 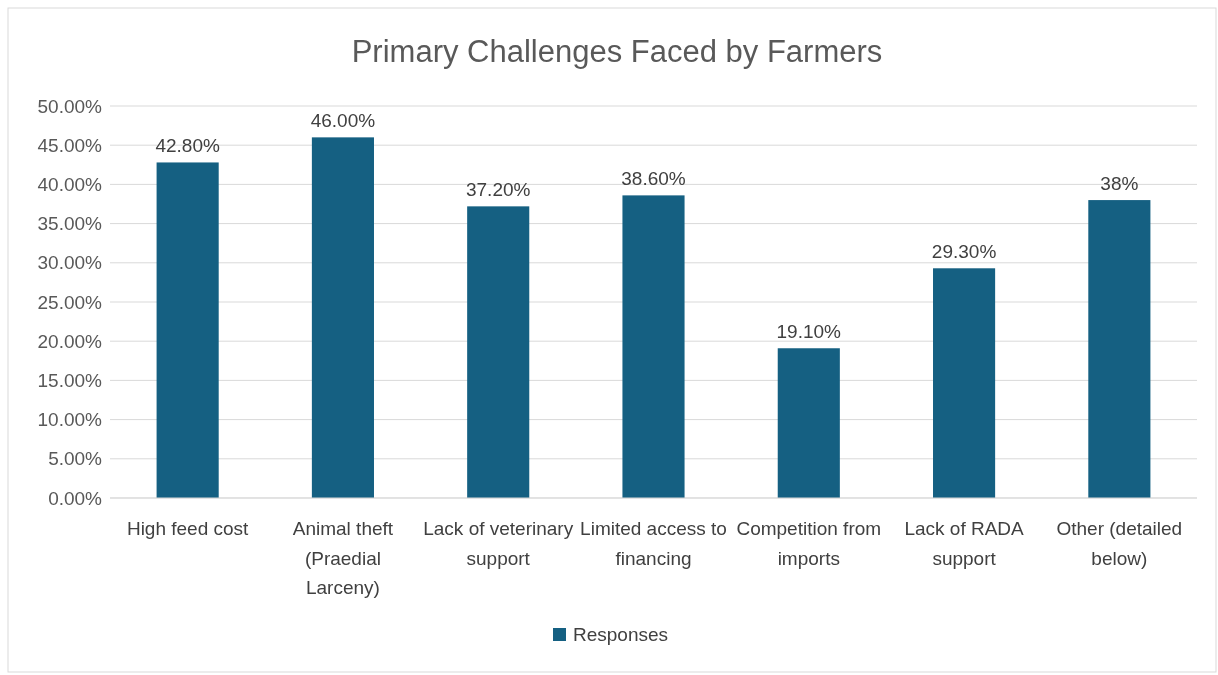 I want to click on data-label: 38%, so click(x=1119, y=184).